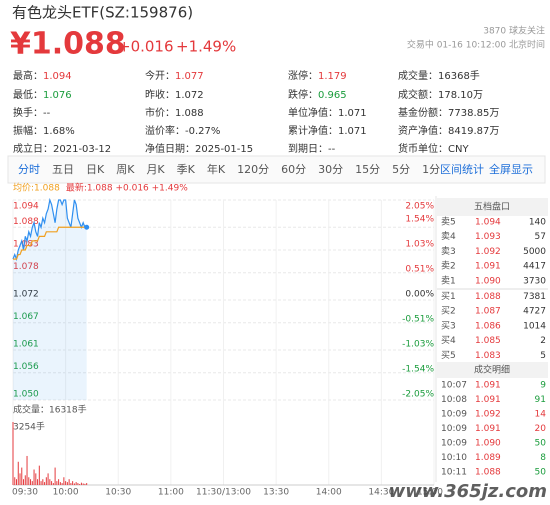  What do you see at coordinates (431, 169) in the screenshot?
I see `tab: 1分` at bounding box center [431, 169].